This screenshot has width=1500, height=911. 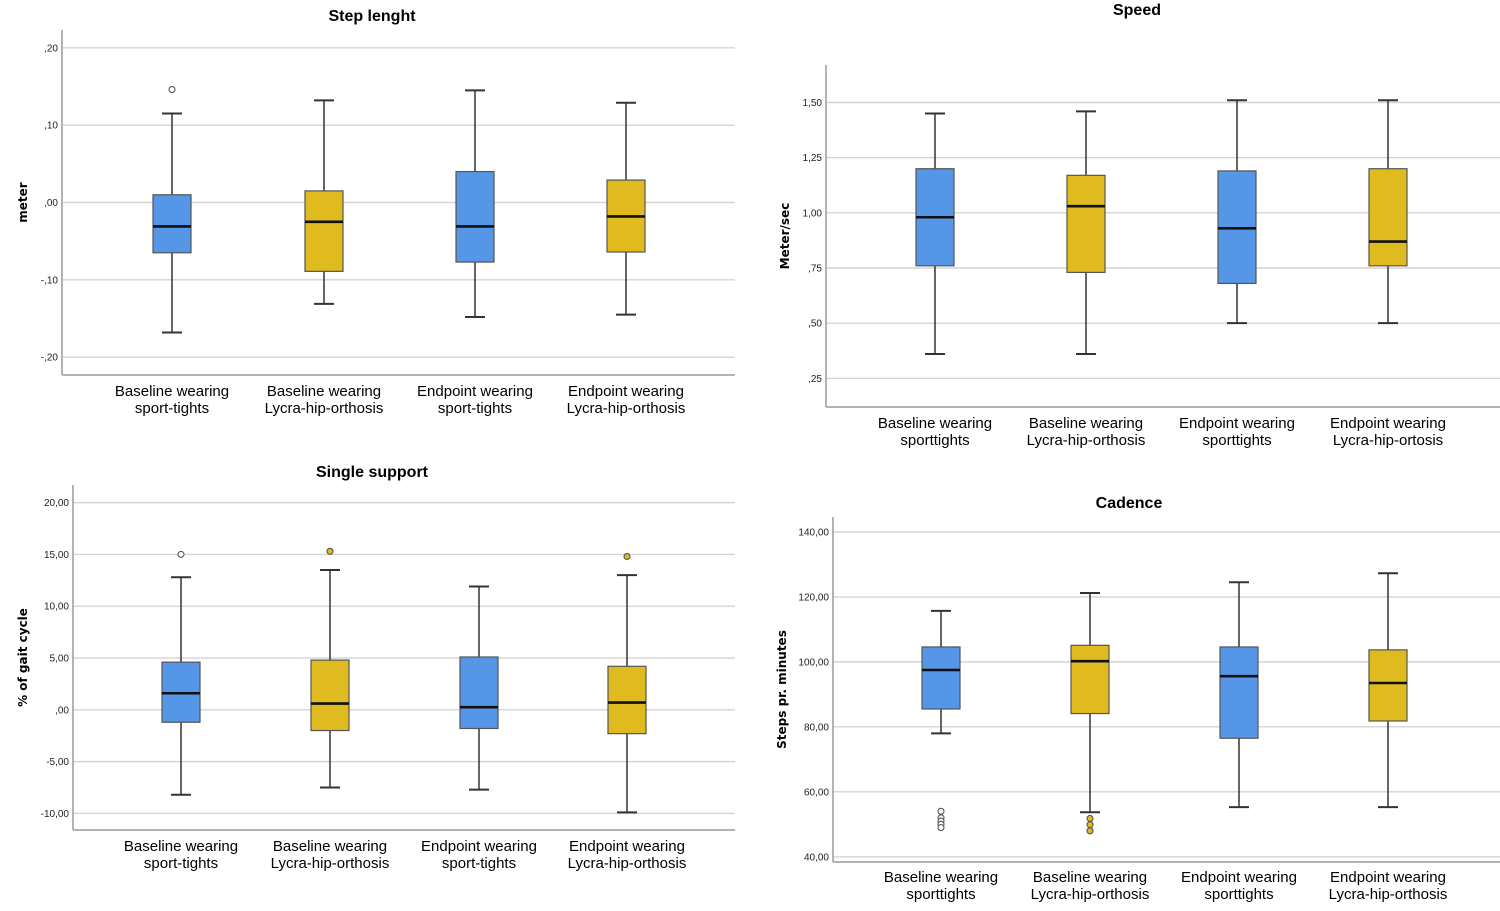 What do you see at coordinates (51, 126) in the screenshot?
I see `y-tick-label: ,10` at bounding box center [51, 126].